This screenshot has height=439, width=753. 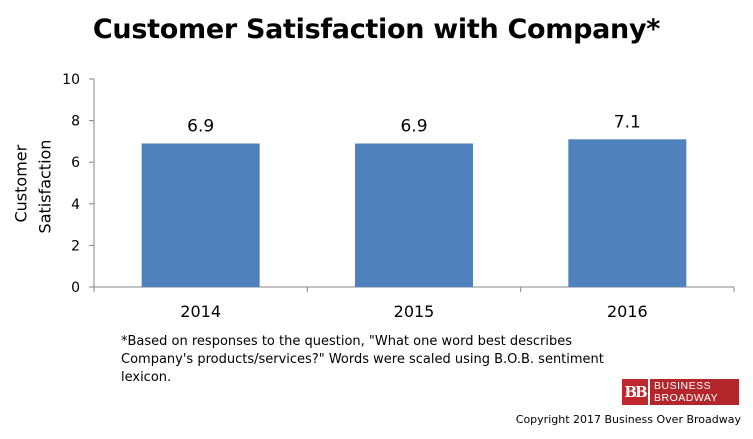 I want to click on y-tick-label: 8, so click(x=75, y=122).